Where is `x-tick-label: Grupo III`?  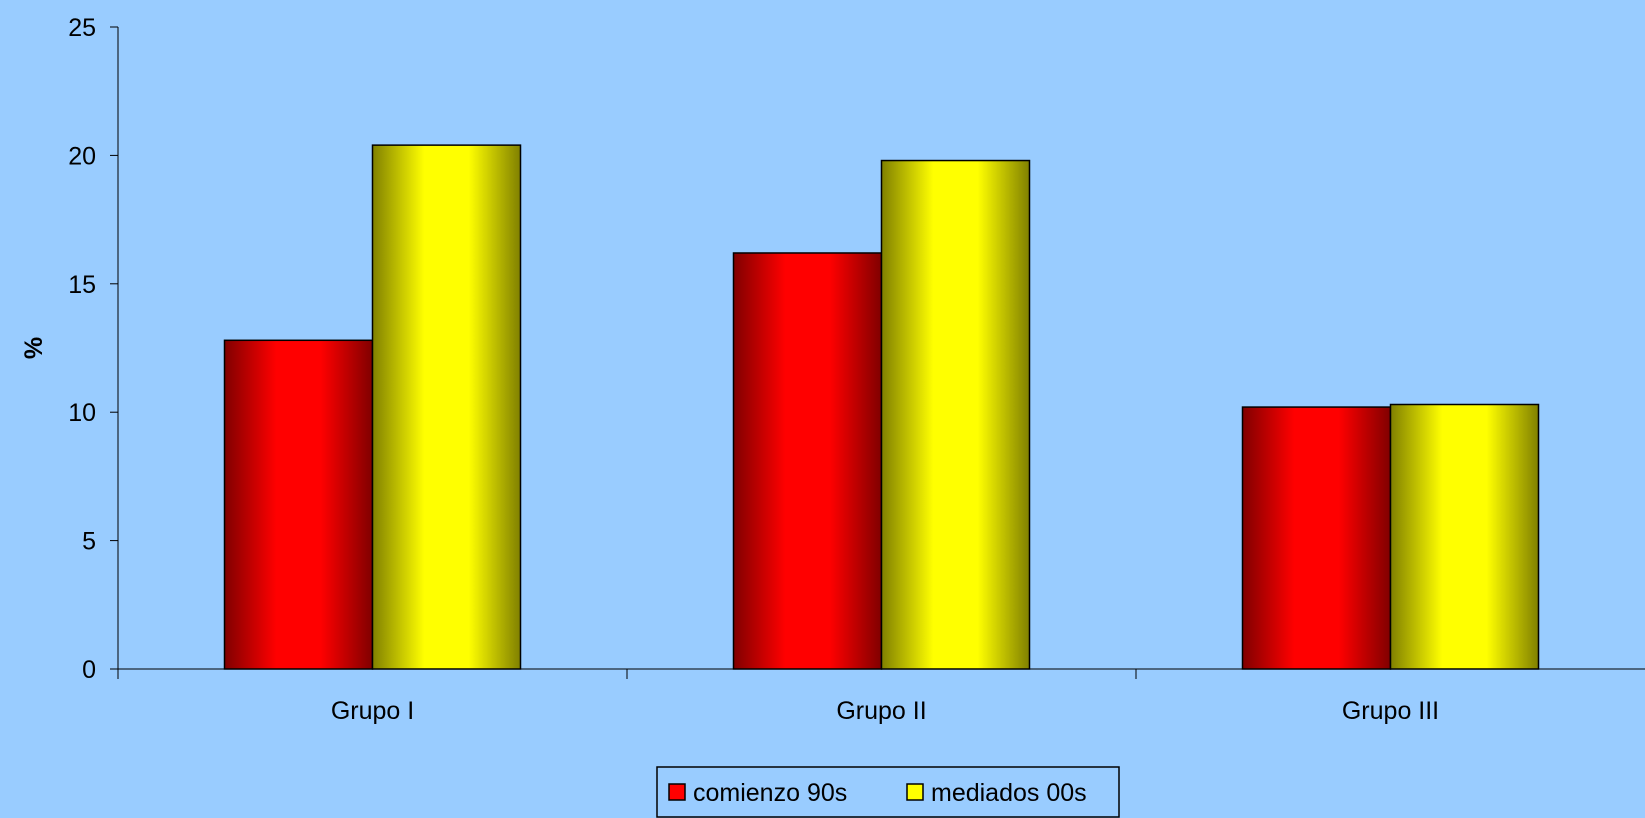
x-tick-label: Grupo III is located at coordinates (1390, 711).